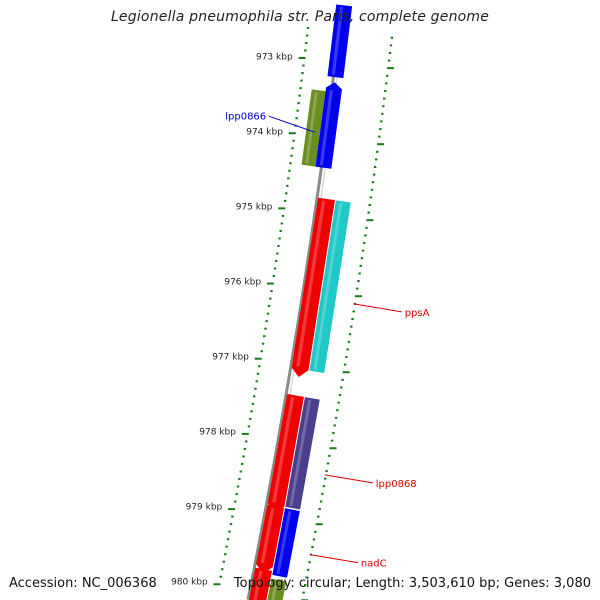  I want to click on gene-label: ppsA, so click(417, 313).